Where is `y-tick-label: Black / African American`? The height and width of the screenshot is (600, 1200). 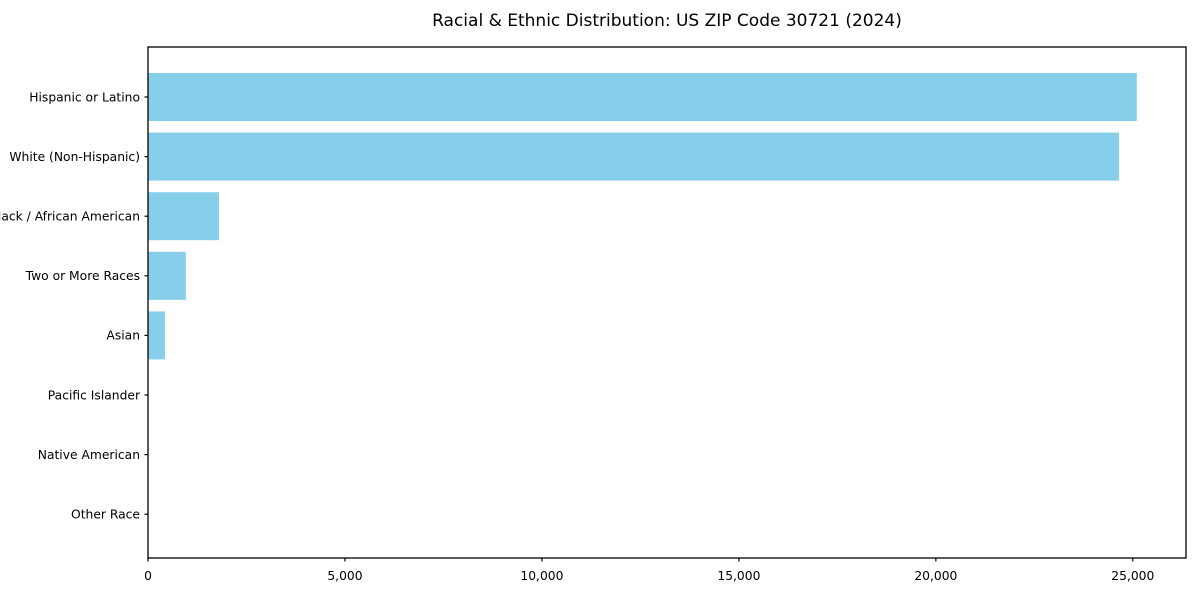 y-tick-label: Black / African American is located at coordinates (70, 217).